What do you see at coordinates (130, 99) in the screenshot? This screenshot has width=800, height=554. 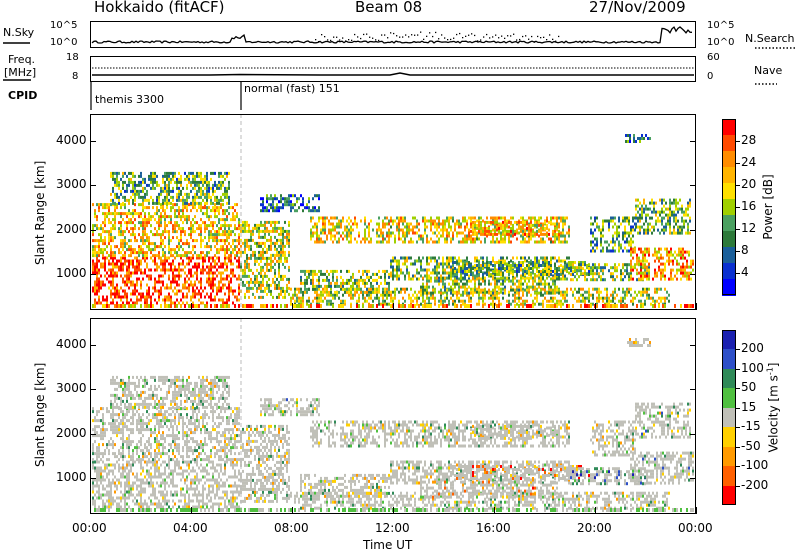 I see `cpid-mode-1: themis 3300` at bounding box center [130, 99].